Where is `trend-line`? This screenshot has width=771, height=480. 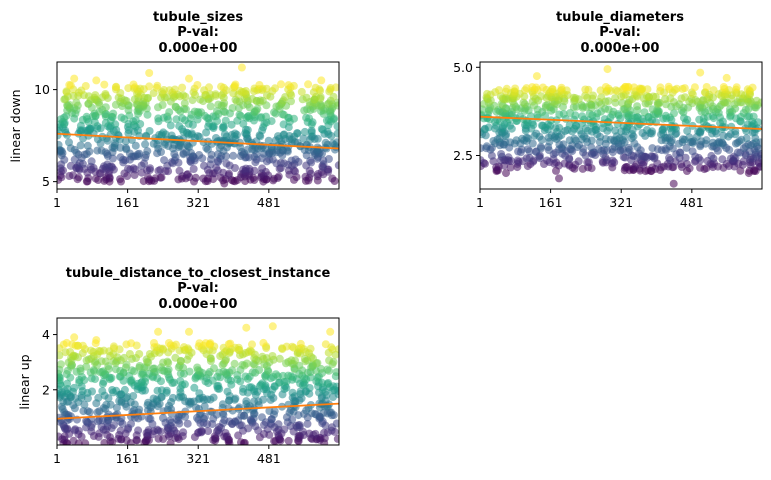 trend-line is located at coordinates (621, 122).